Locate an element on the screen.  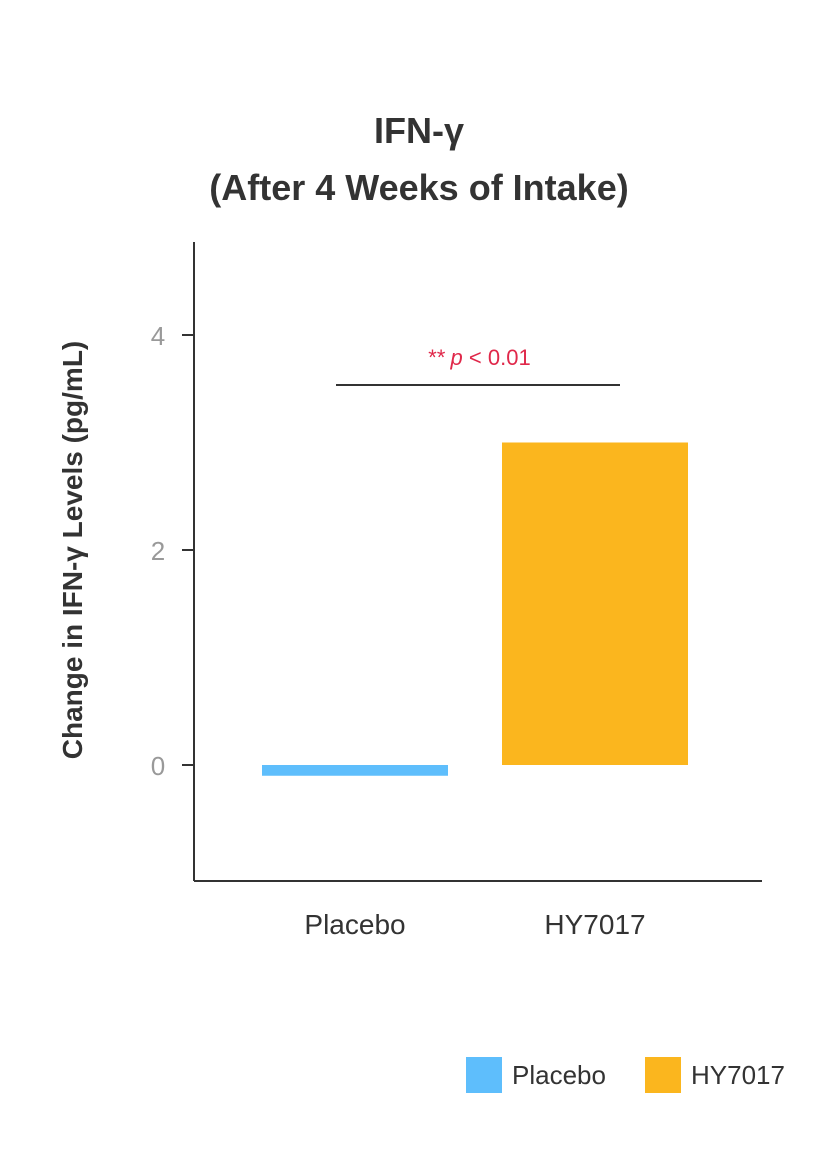
chart-title-line-1: IFN-γ is located at coordinates (419, 130).